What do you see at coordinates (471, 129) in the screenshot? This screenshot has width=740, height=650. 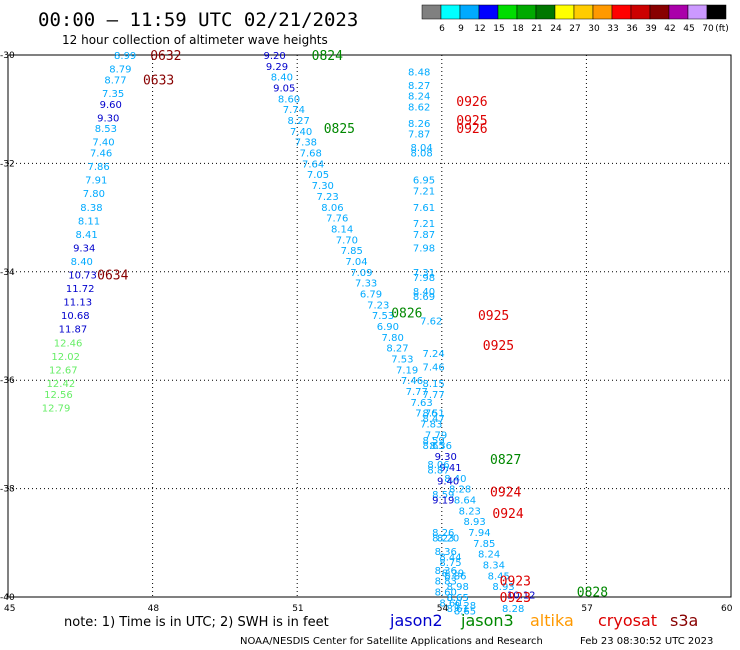 I see `pass-time-cryosat: 0926` at bounding box center [471, 129].